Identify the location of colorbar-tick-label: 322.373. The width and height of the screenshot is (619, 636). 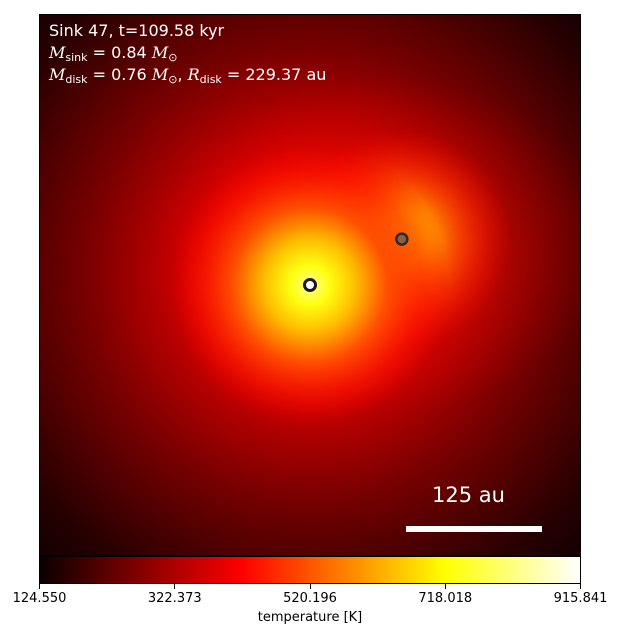
(174, 598).